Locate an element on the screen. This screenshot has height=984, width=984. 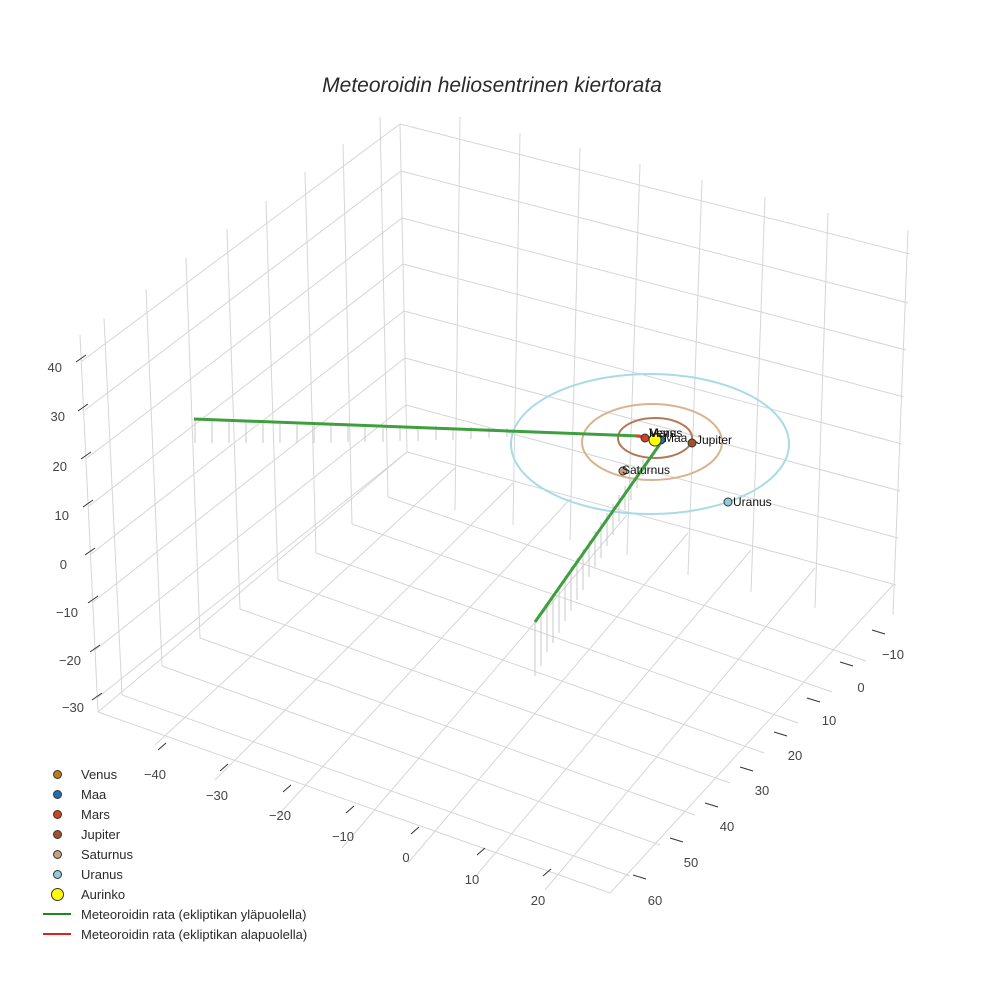
z-tick: −30 is located at coordinates (73, 707).